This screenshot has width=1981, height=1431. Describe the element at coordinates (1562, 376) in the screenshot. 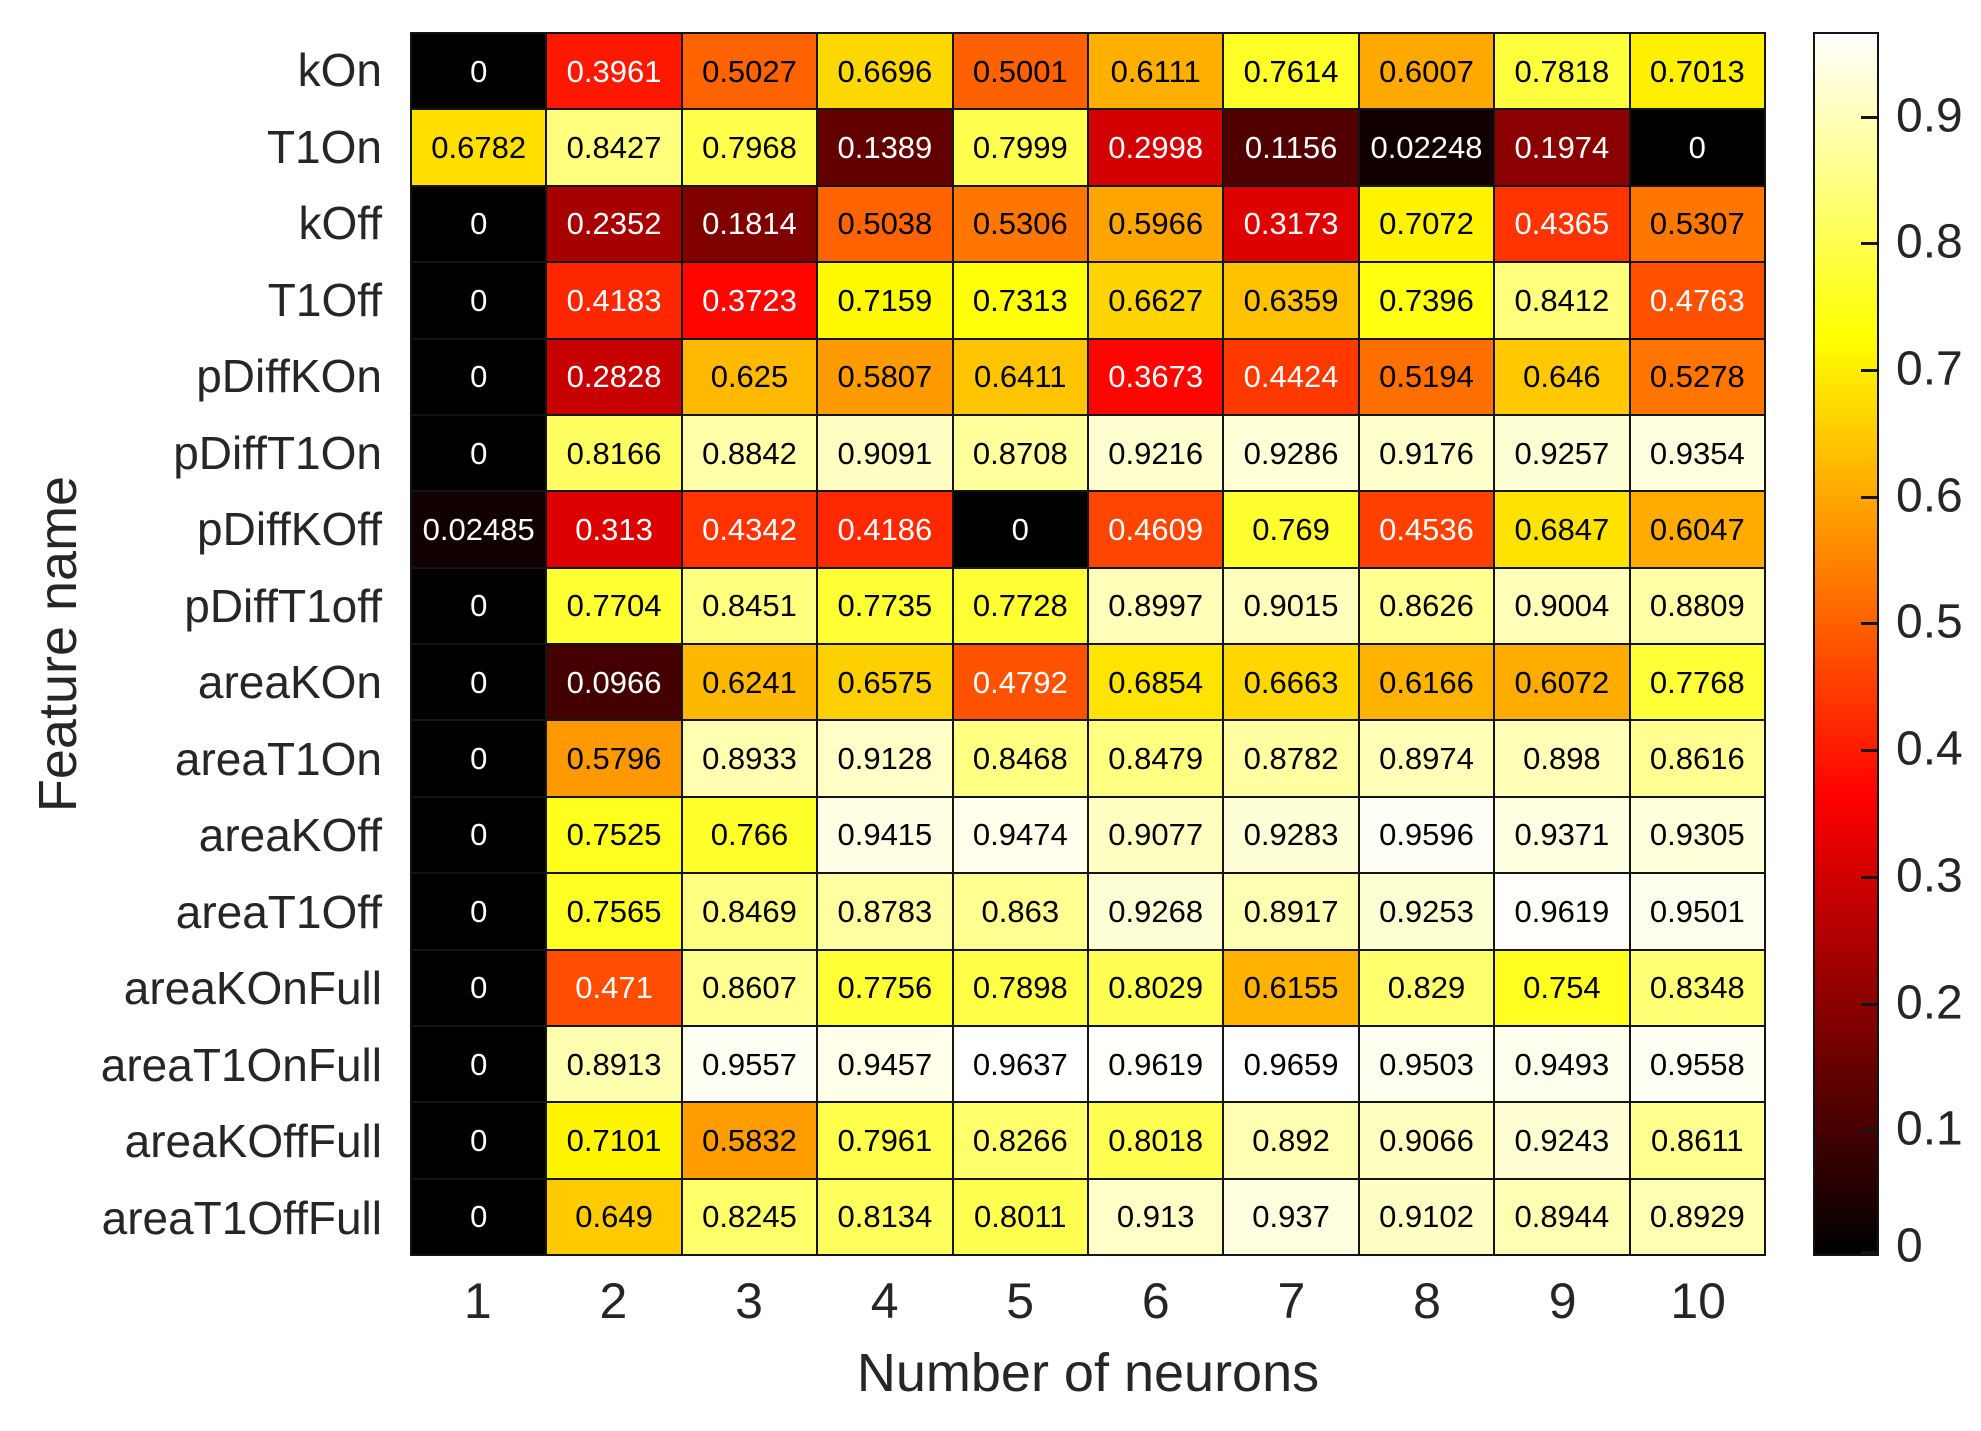

I see `heatmap-cell: 0.646` at that location.